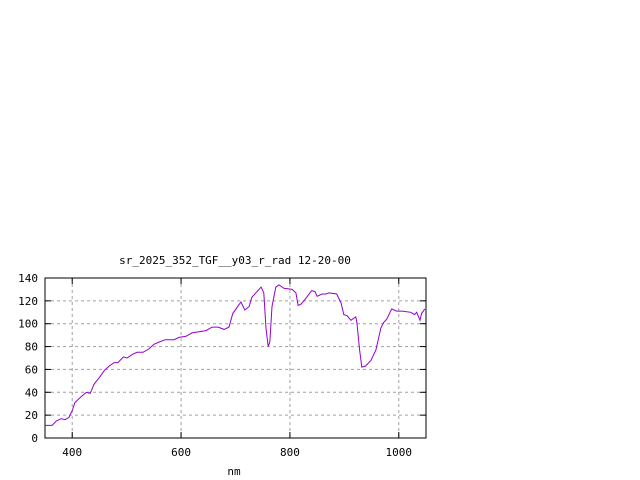  Describe the element at coordinates (399, 452) in the screenshot. I see `x-tick-label: 1000` at that location.